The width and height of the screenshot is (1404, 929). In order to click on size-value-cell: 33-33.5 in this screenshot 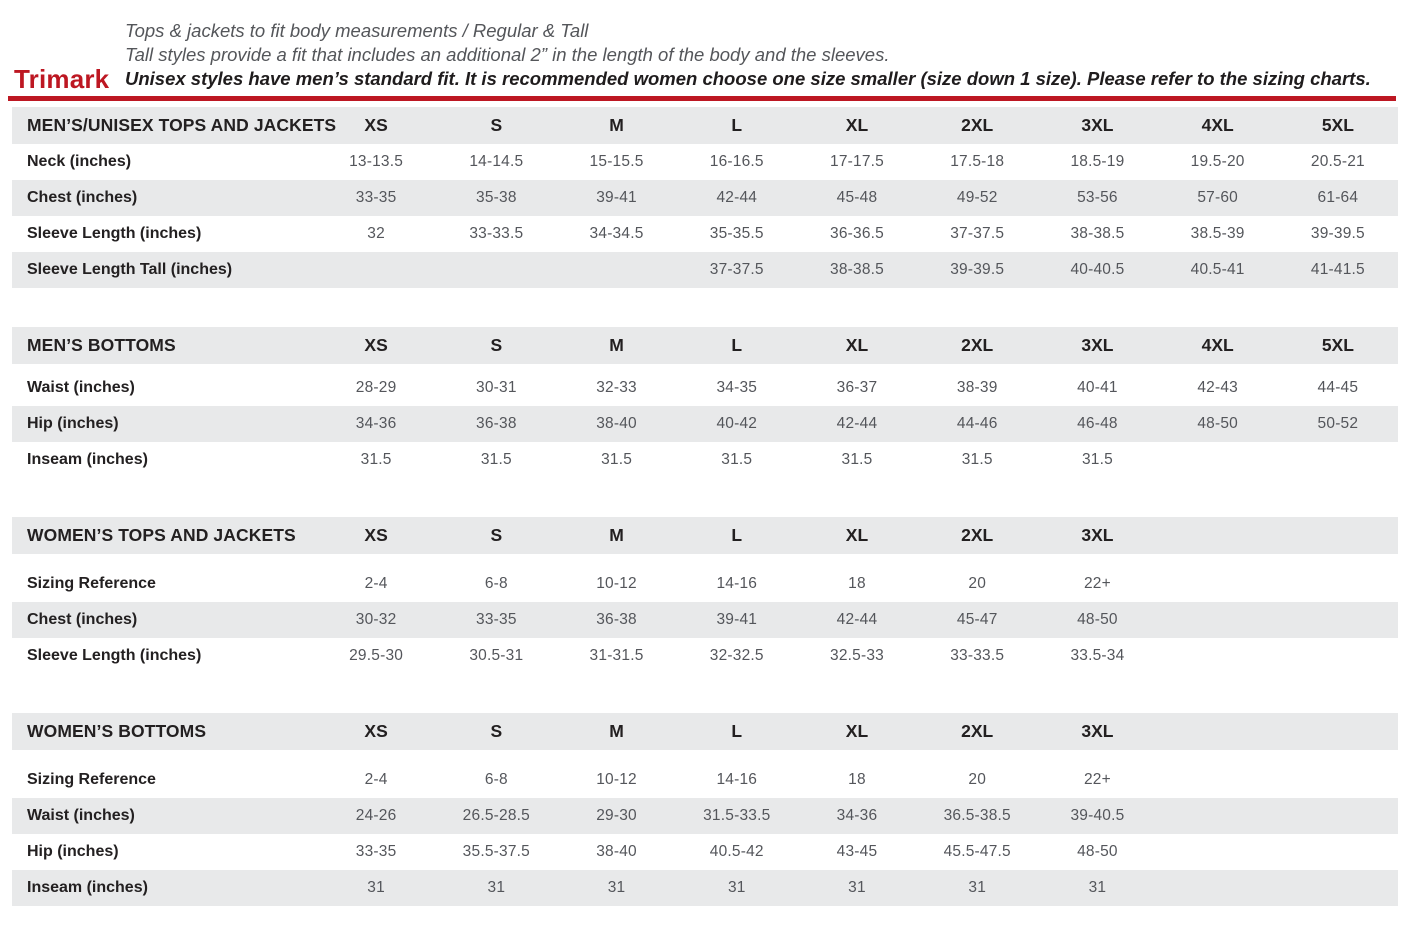, I will do `click(496, 233)`.